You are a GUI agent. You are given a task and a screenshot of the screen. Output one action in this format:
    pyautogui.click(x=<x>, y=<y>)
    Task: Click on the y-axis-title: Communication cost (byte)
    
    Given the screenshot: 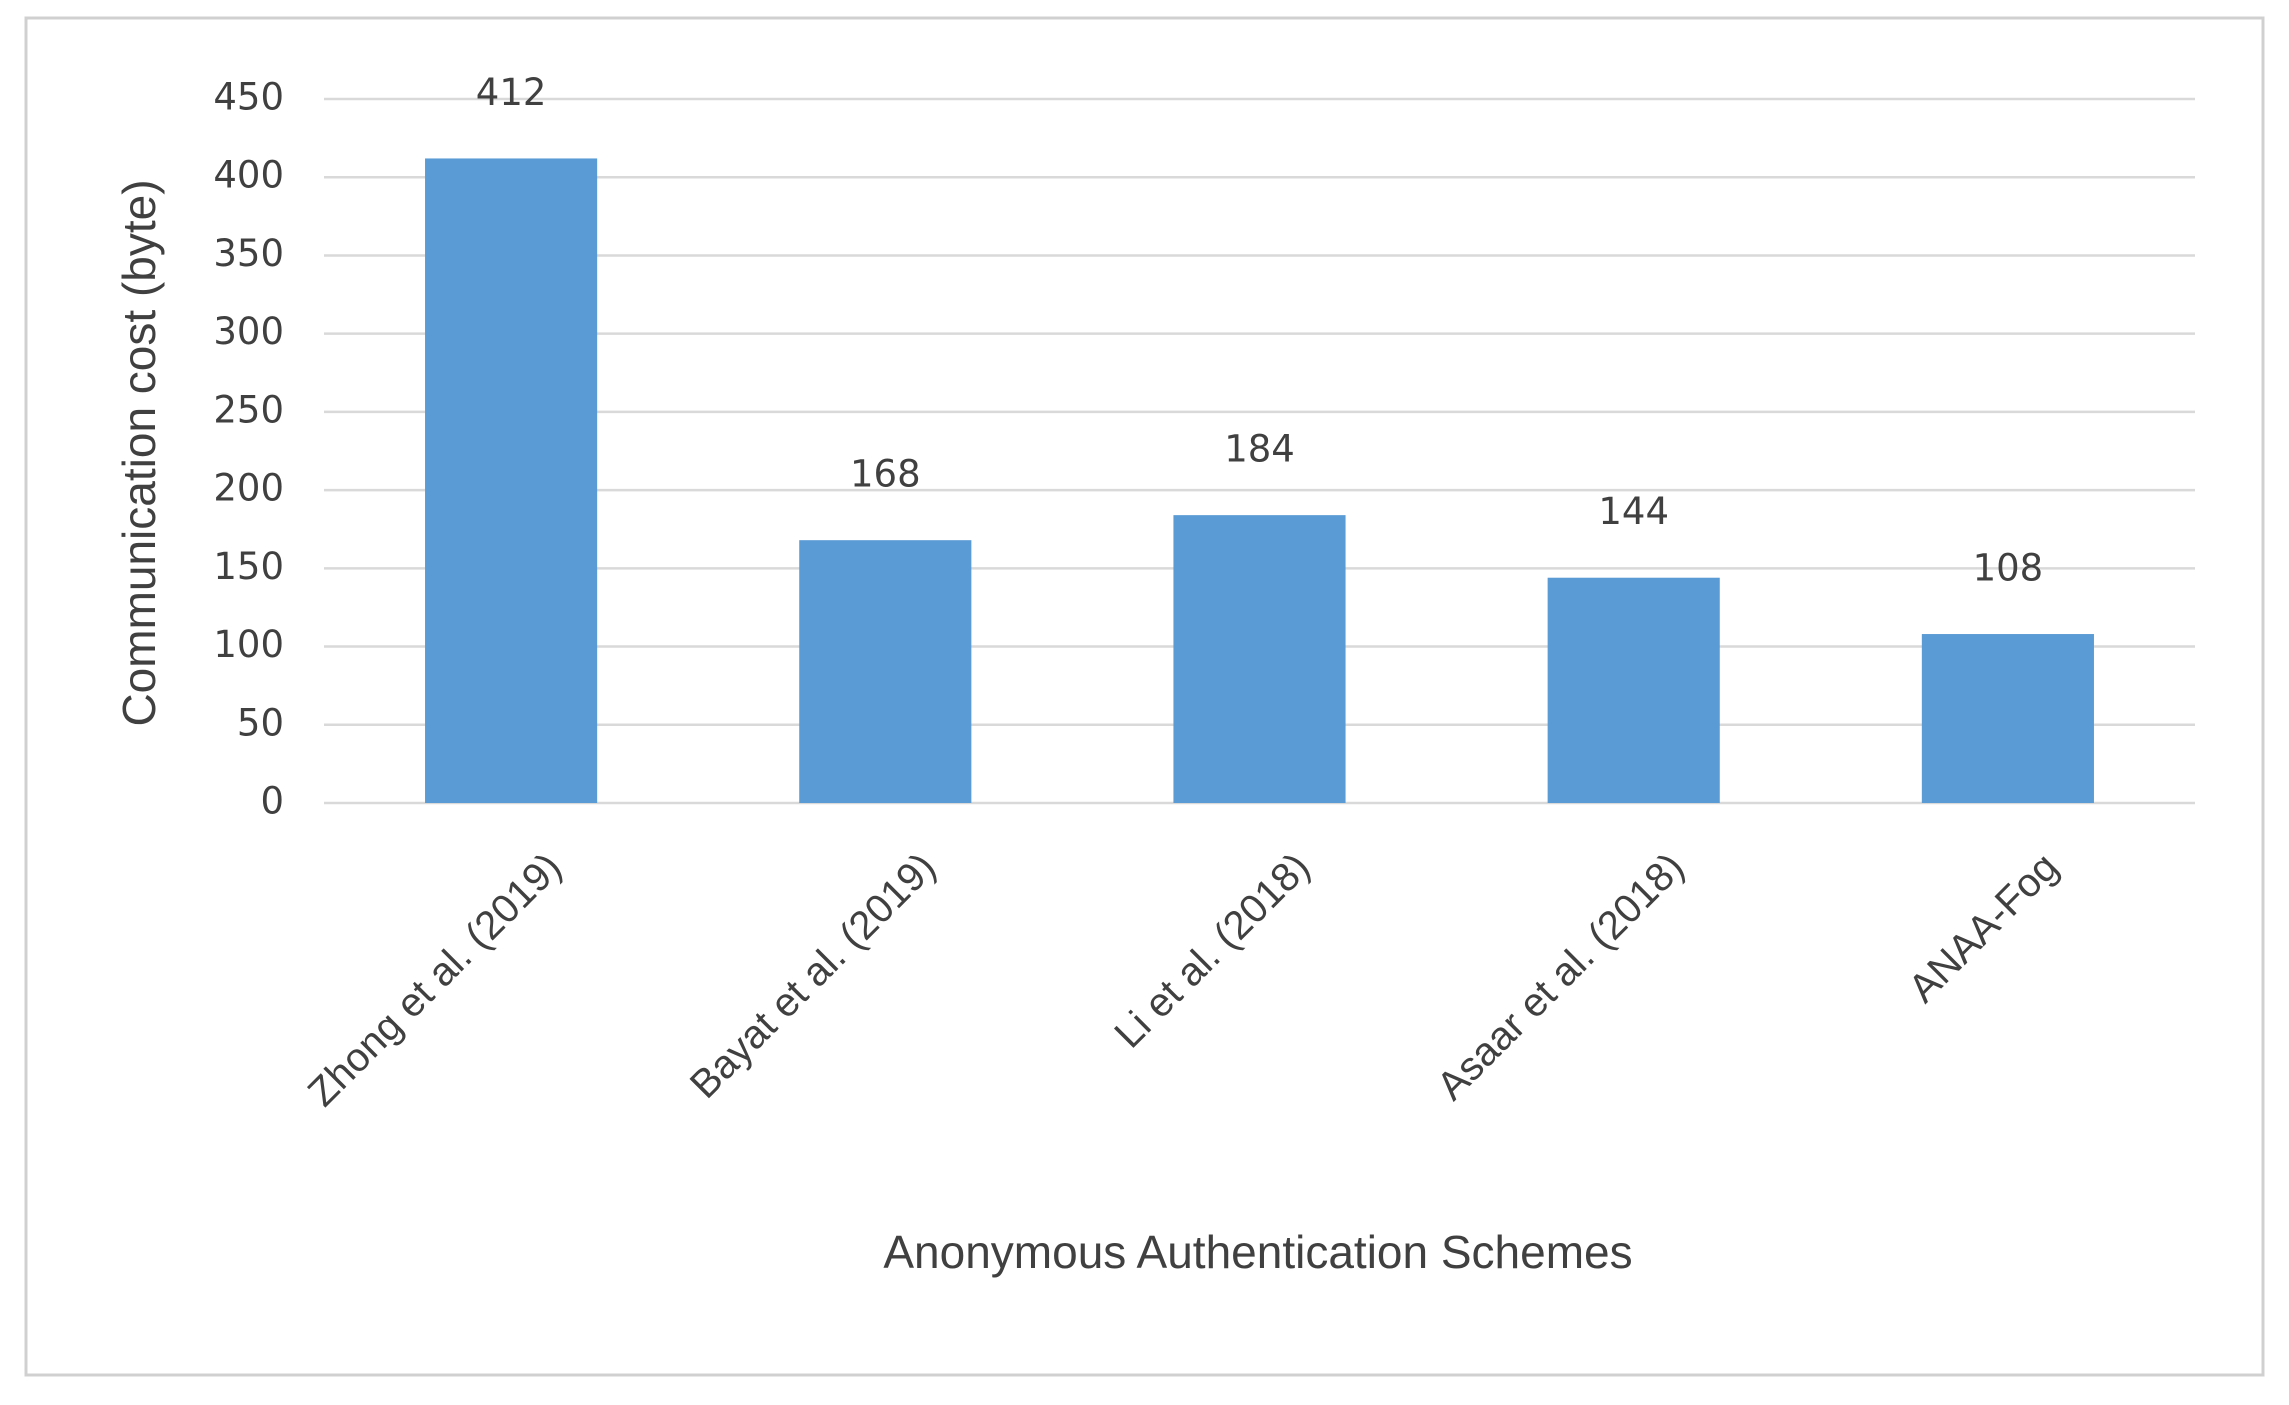 What is the action you would take?
    pyautogui.click(x=139, y=452)
    